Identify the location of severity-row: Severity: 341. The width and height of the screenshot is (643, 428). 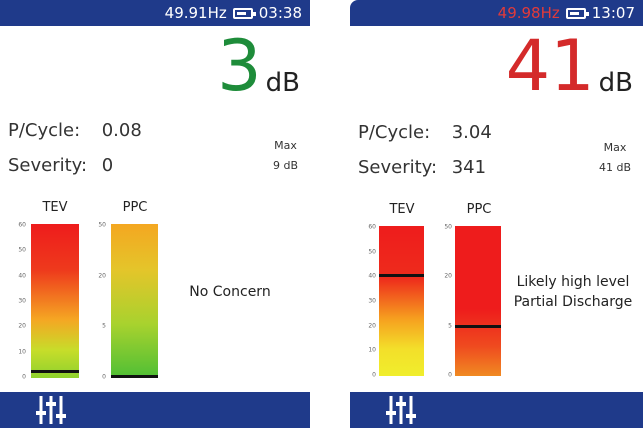
(422, 167).